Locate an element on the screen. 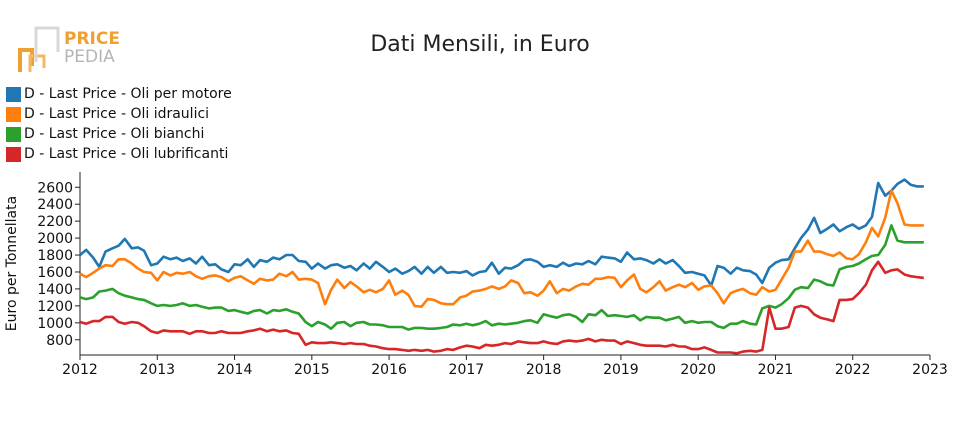 This screenshot has height=430, width=960. legend-item: D - Last Price - Oli bianchi is located at coordinates (119, 134).